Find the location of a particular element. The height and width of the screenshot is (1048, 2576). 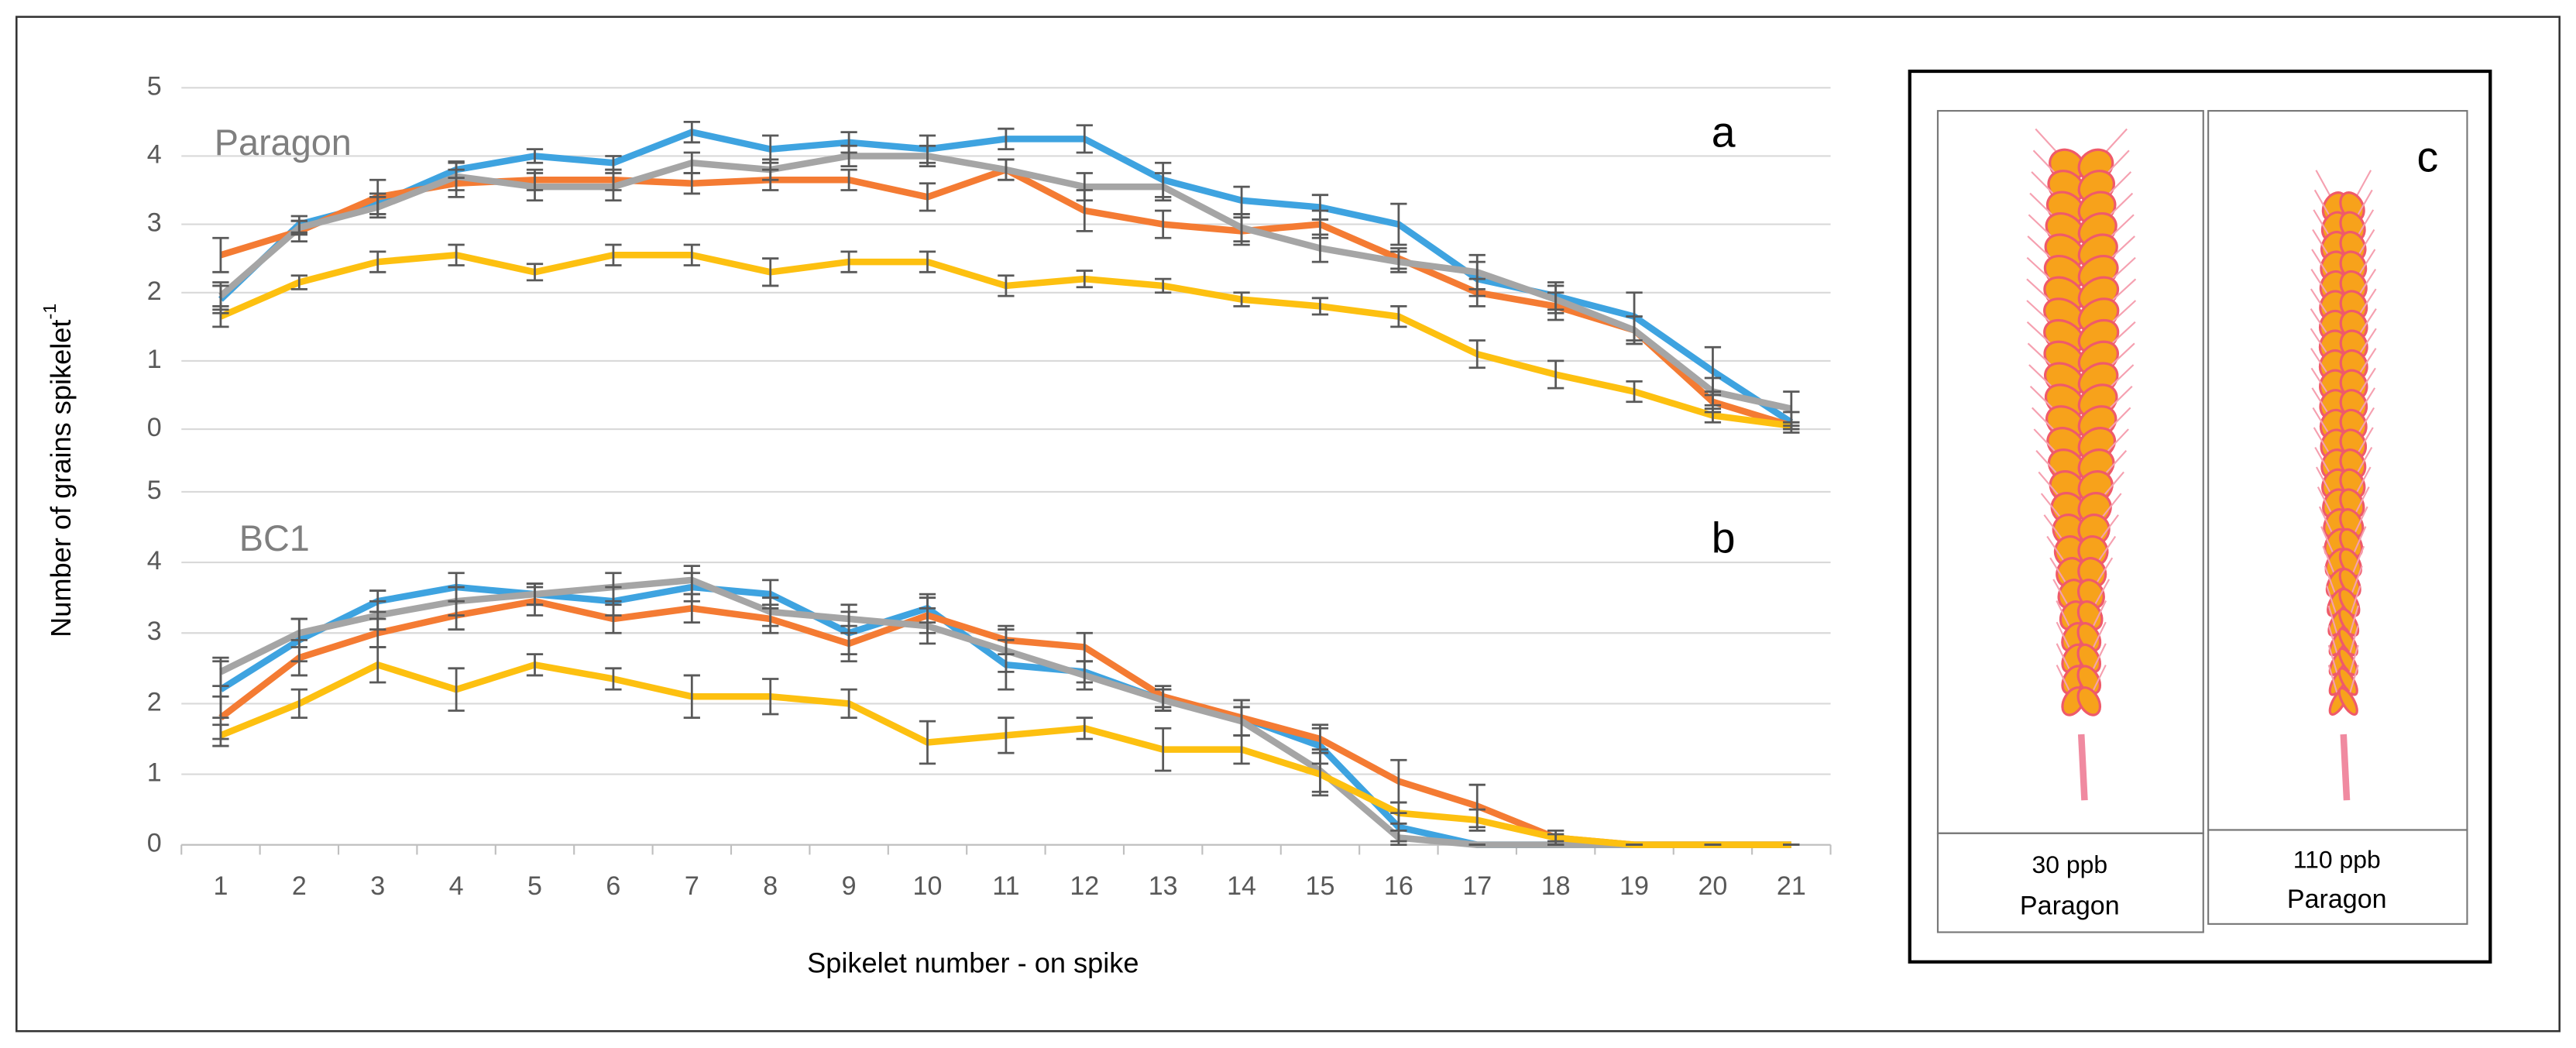

x-tick-label: 21 is located at coordinates (1791, 886).